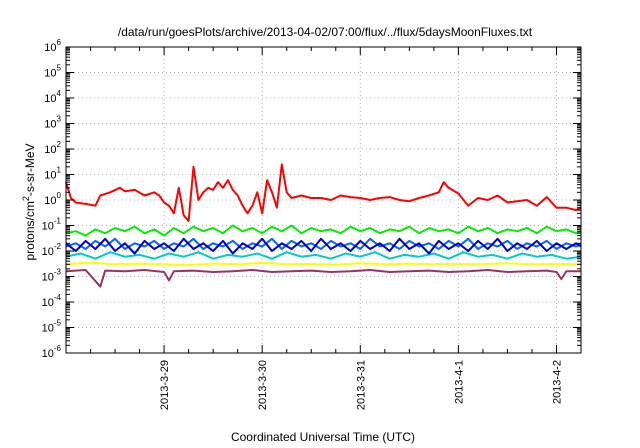  I want to click on y-tick-label: 10⁻², so click(52, 250).